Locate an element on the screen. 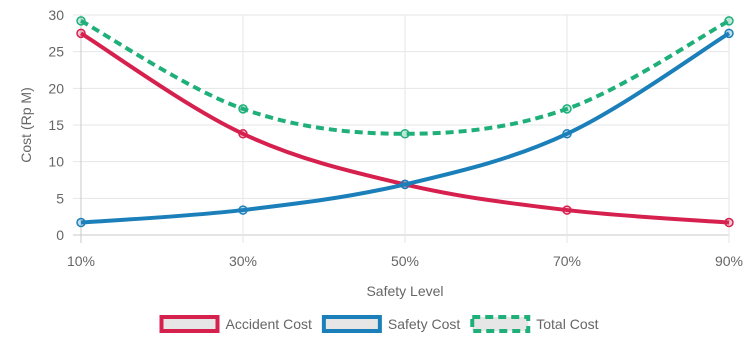 The height and width of the screenshot is (341, 749). legend-item-safety-cost: Safety Cost is located at coordinates (390, 324).